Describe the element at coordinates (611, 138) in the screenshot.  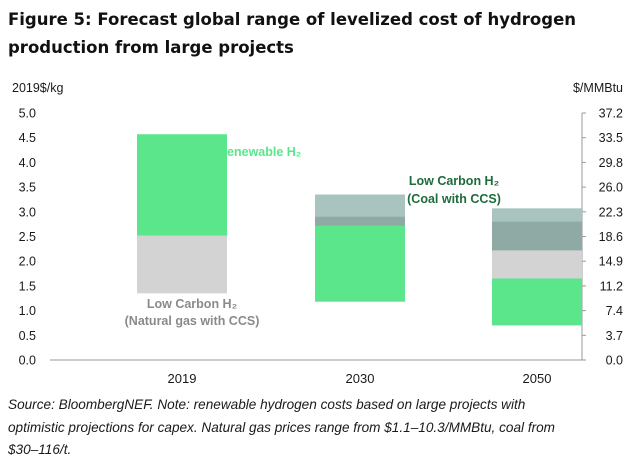
I see `right-tick-label: 33.5` at that location.